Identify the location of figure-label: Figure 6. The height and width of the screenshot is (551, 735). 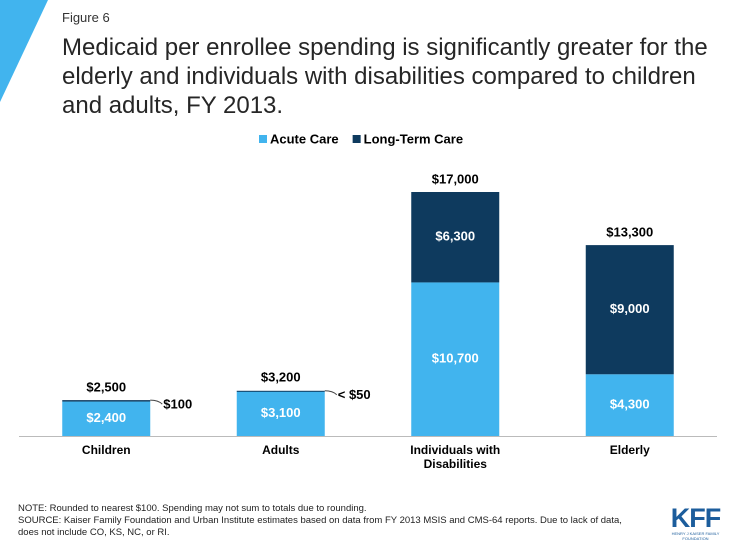
(86, 17).